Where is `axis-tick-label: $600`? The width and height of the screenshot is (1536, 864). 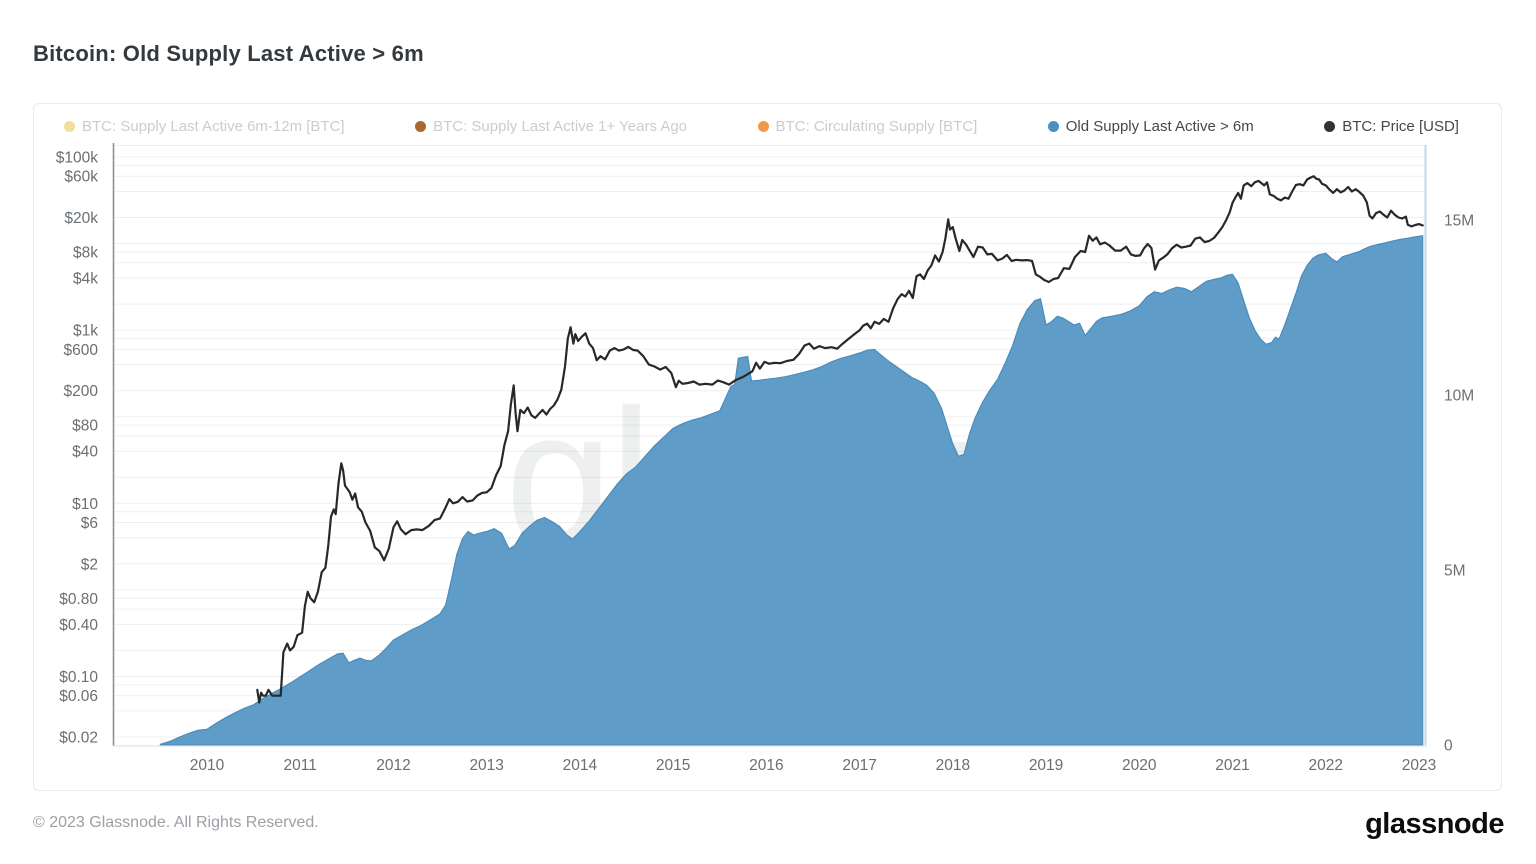
axis-tick-label: $600 is located at coordinates (81, 350).